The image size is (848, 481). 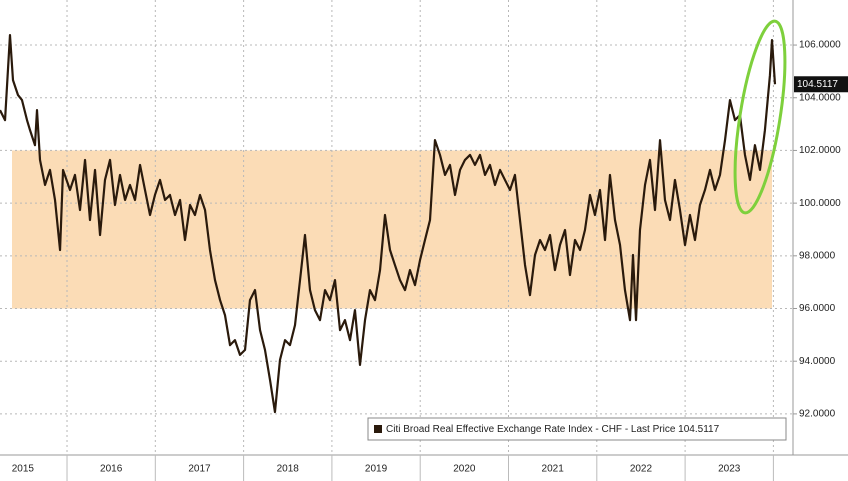 I want to click on legend-swatch, so click(x=378, y=429).